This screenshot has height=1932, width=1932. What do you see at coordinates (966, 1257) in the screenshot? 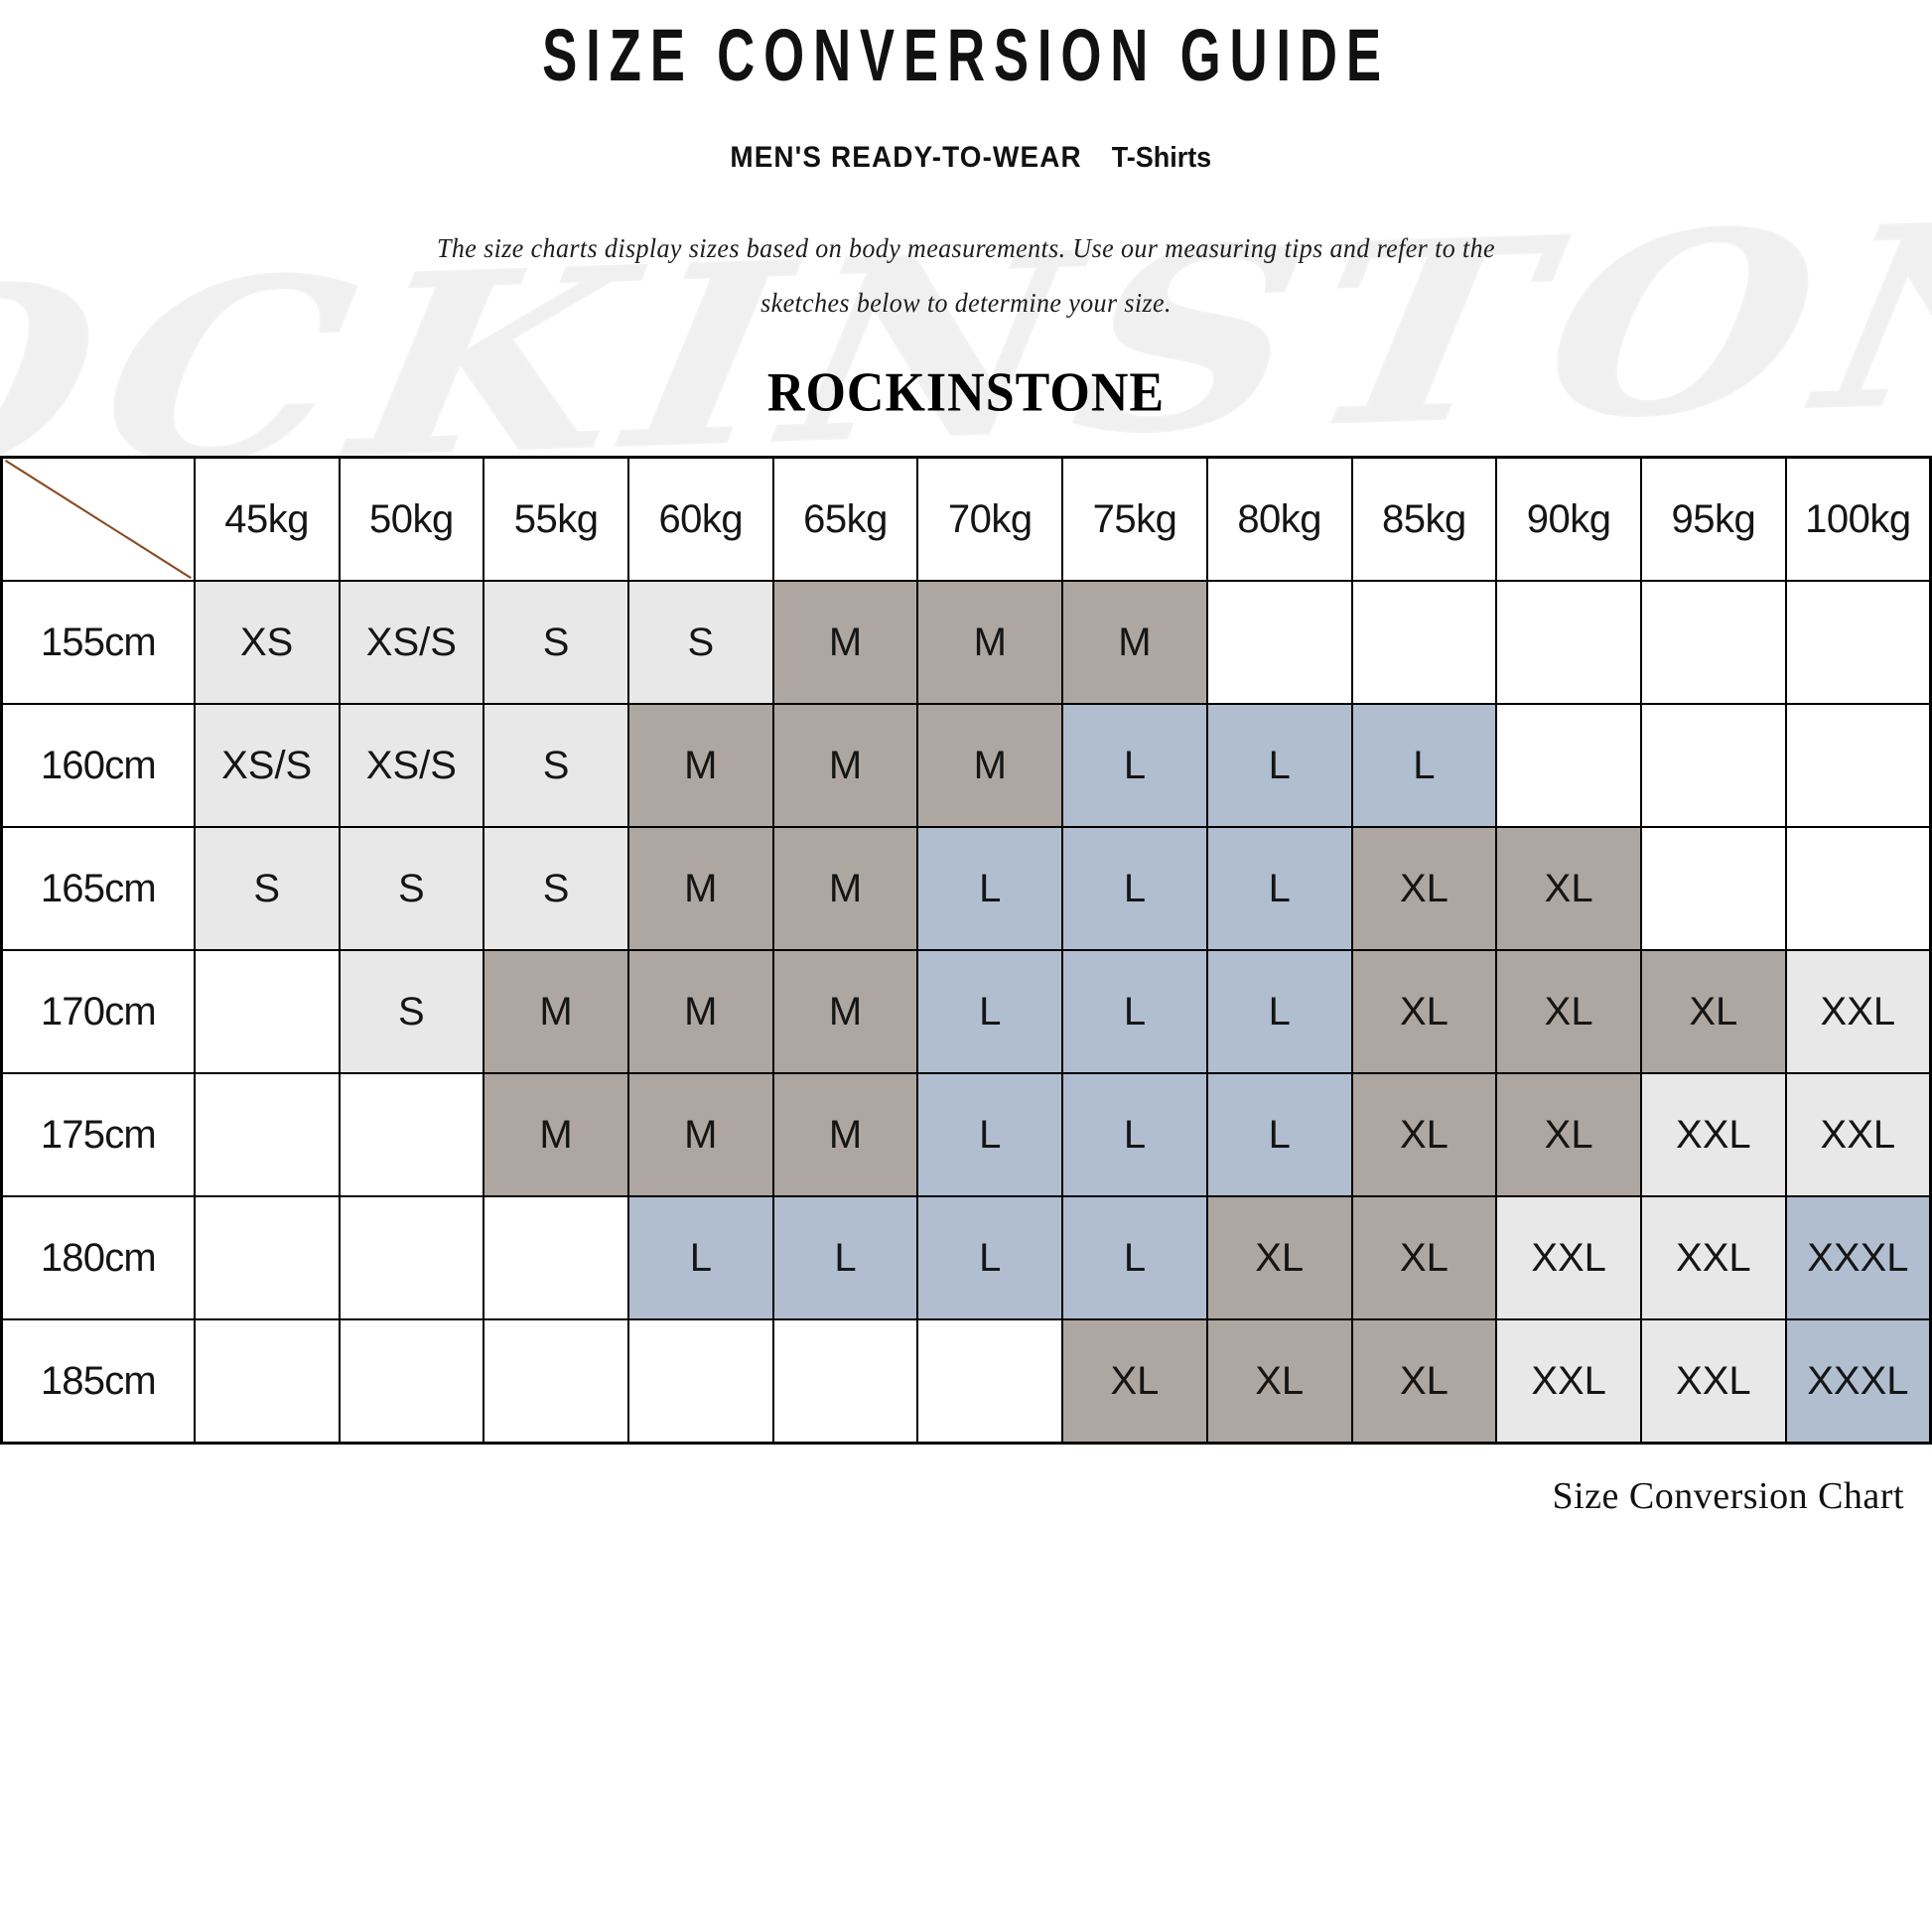
I see `table-row: 180cm L L L L XL XL XXL XXL XXXL` at bounding box center [966, 1257].